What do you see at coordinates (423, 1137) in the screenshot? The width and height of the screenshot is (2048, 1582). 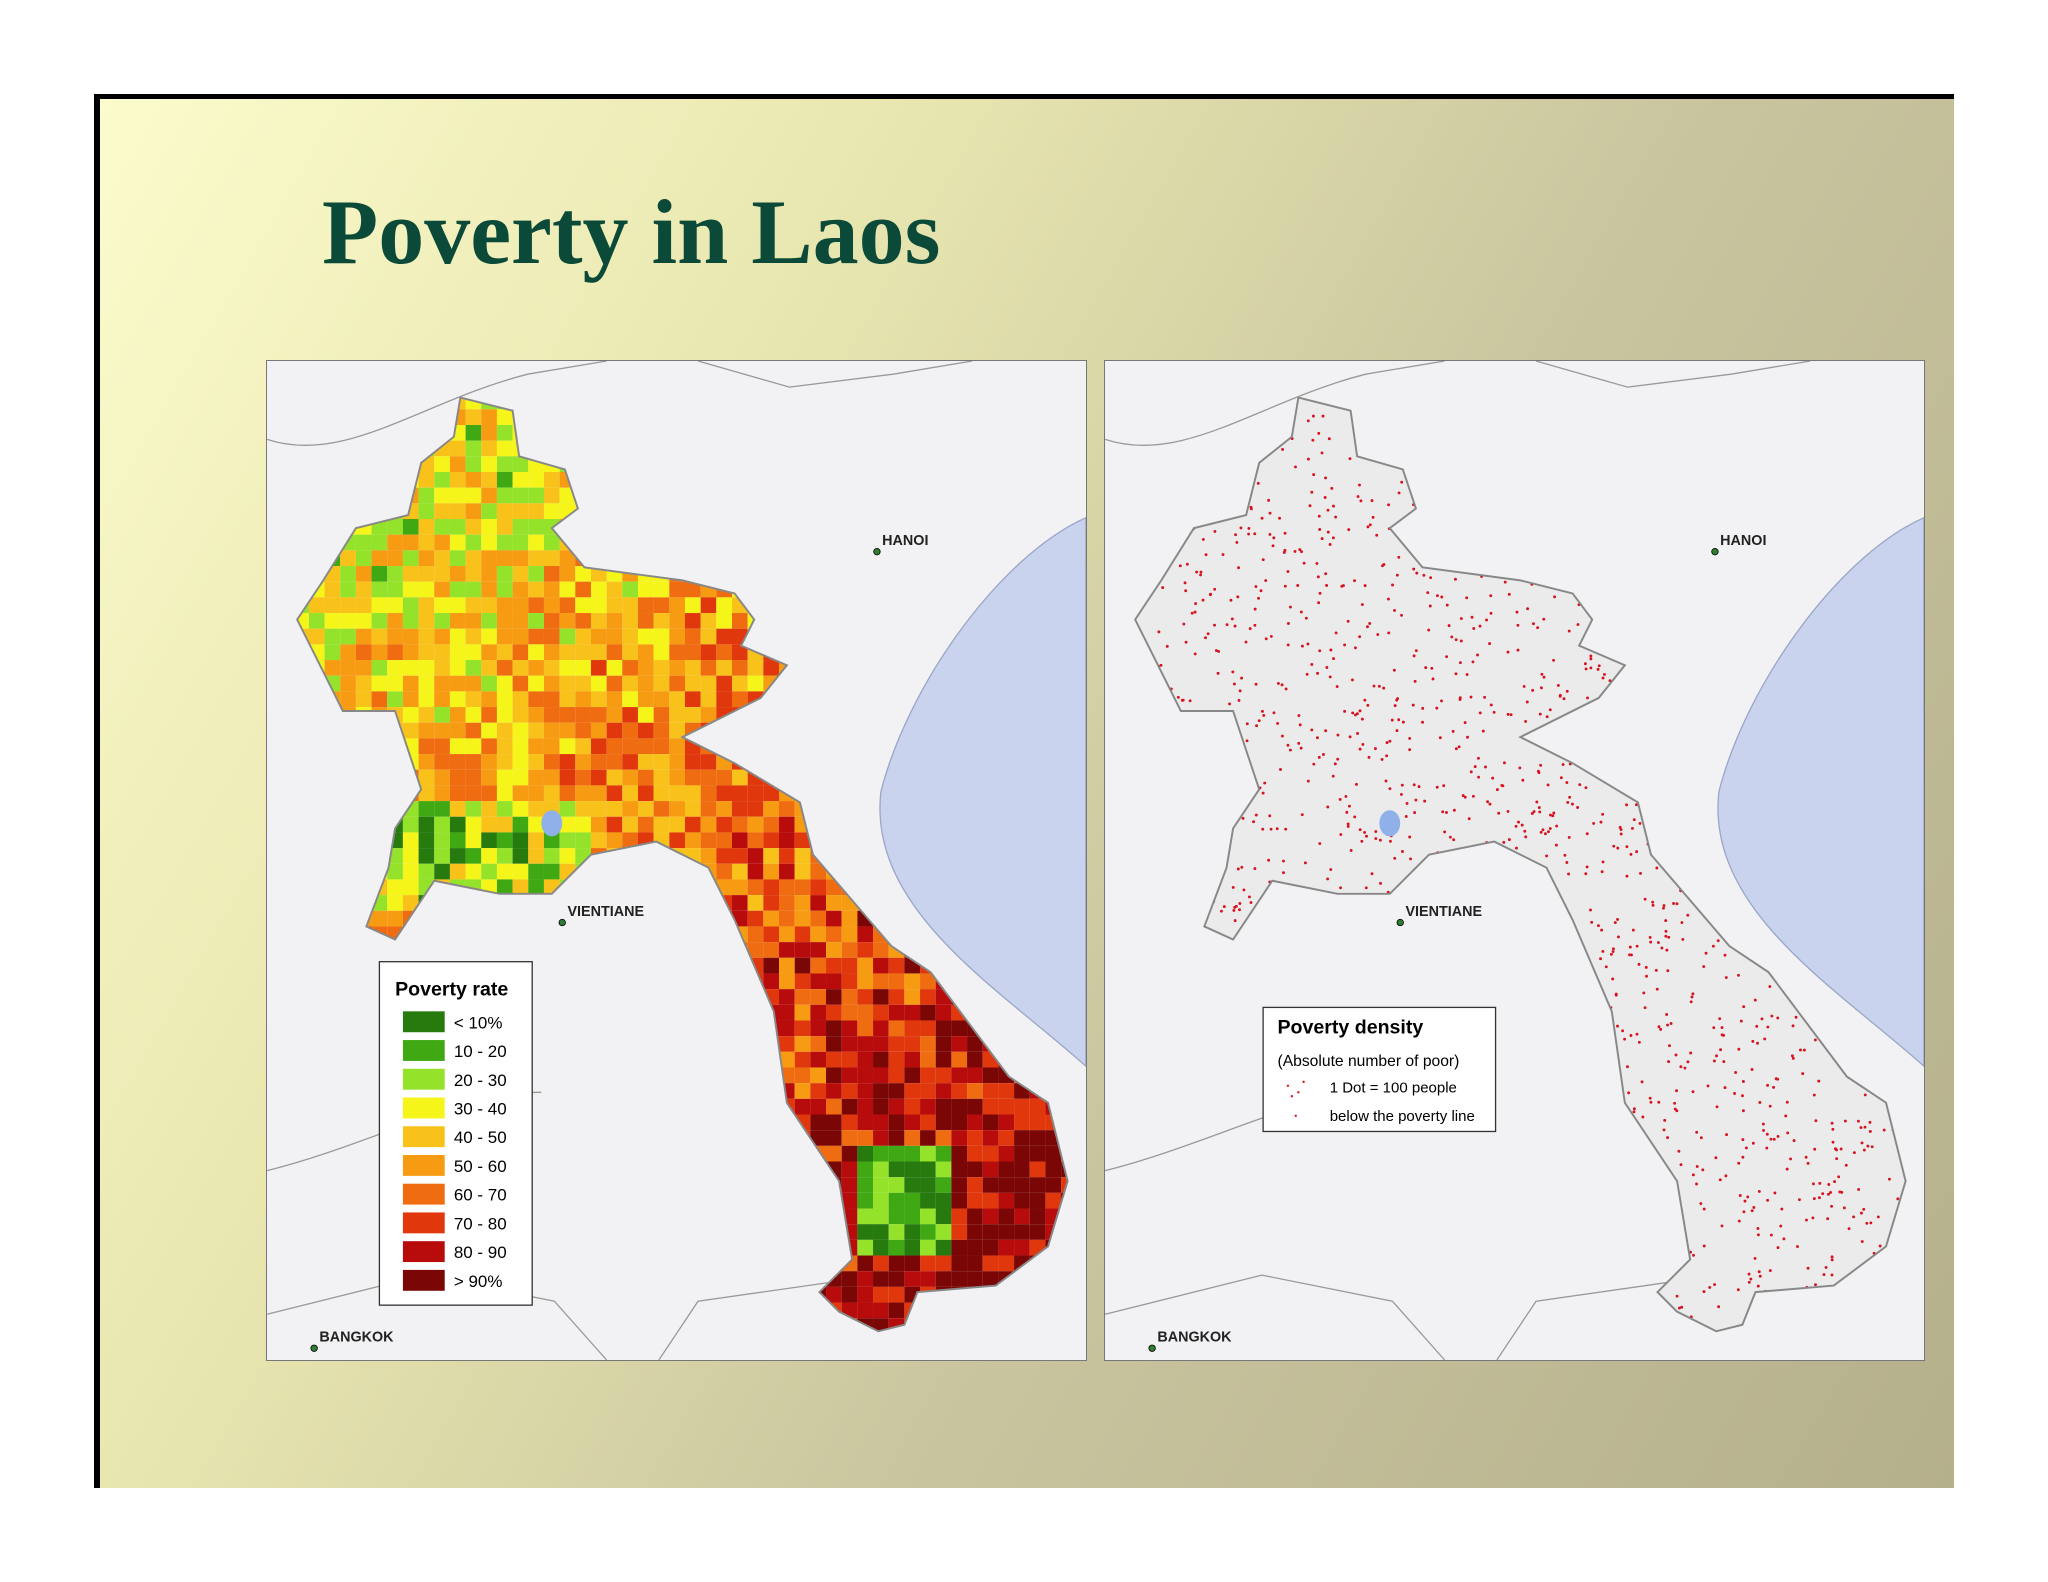 I see `legend-swatch` at bounding box center [423, 1137].